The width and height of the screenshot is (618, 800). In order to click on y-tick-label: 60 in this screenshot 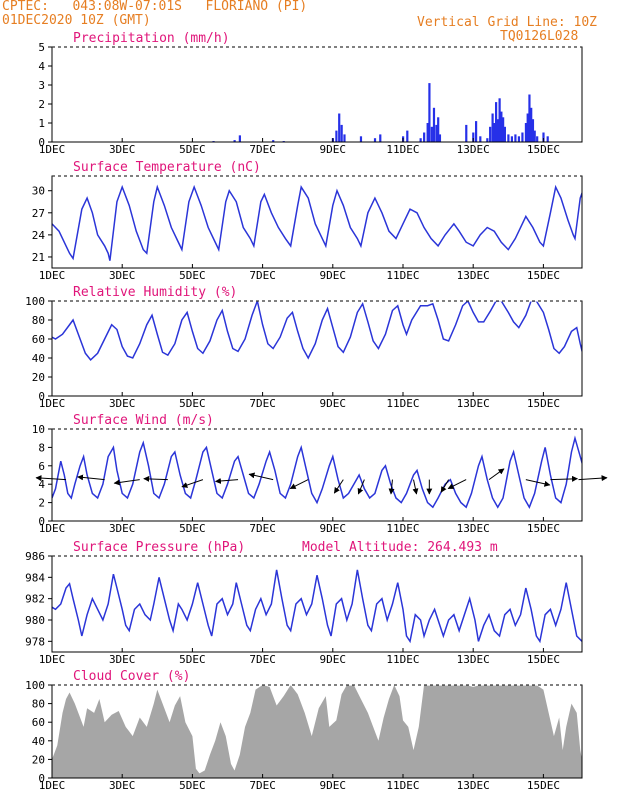, I will do `click(38, 339)`.